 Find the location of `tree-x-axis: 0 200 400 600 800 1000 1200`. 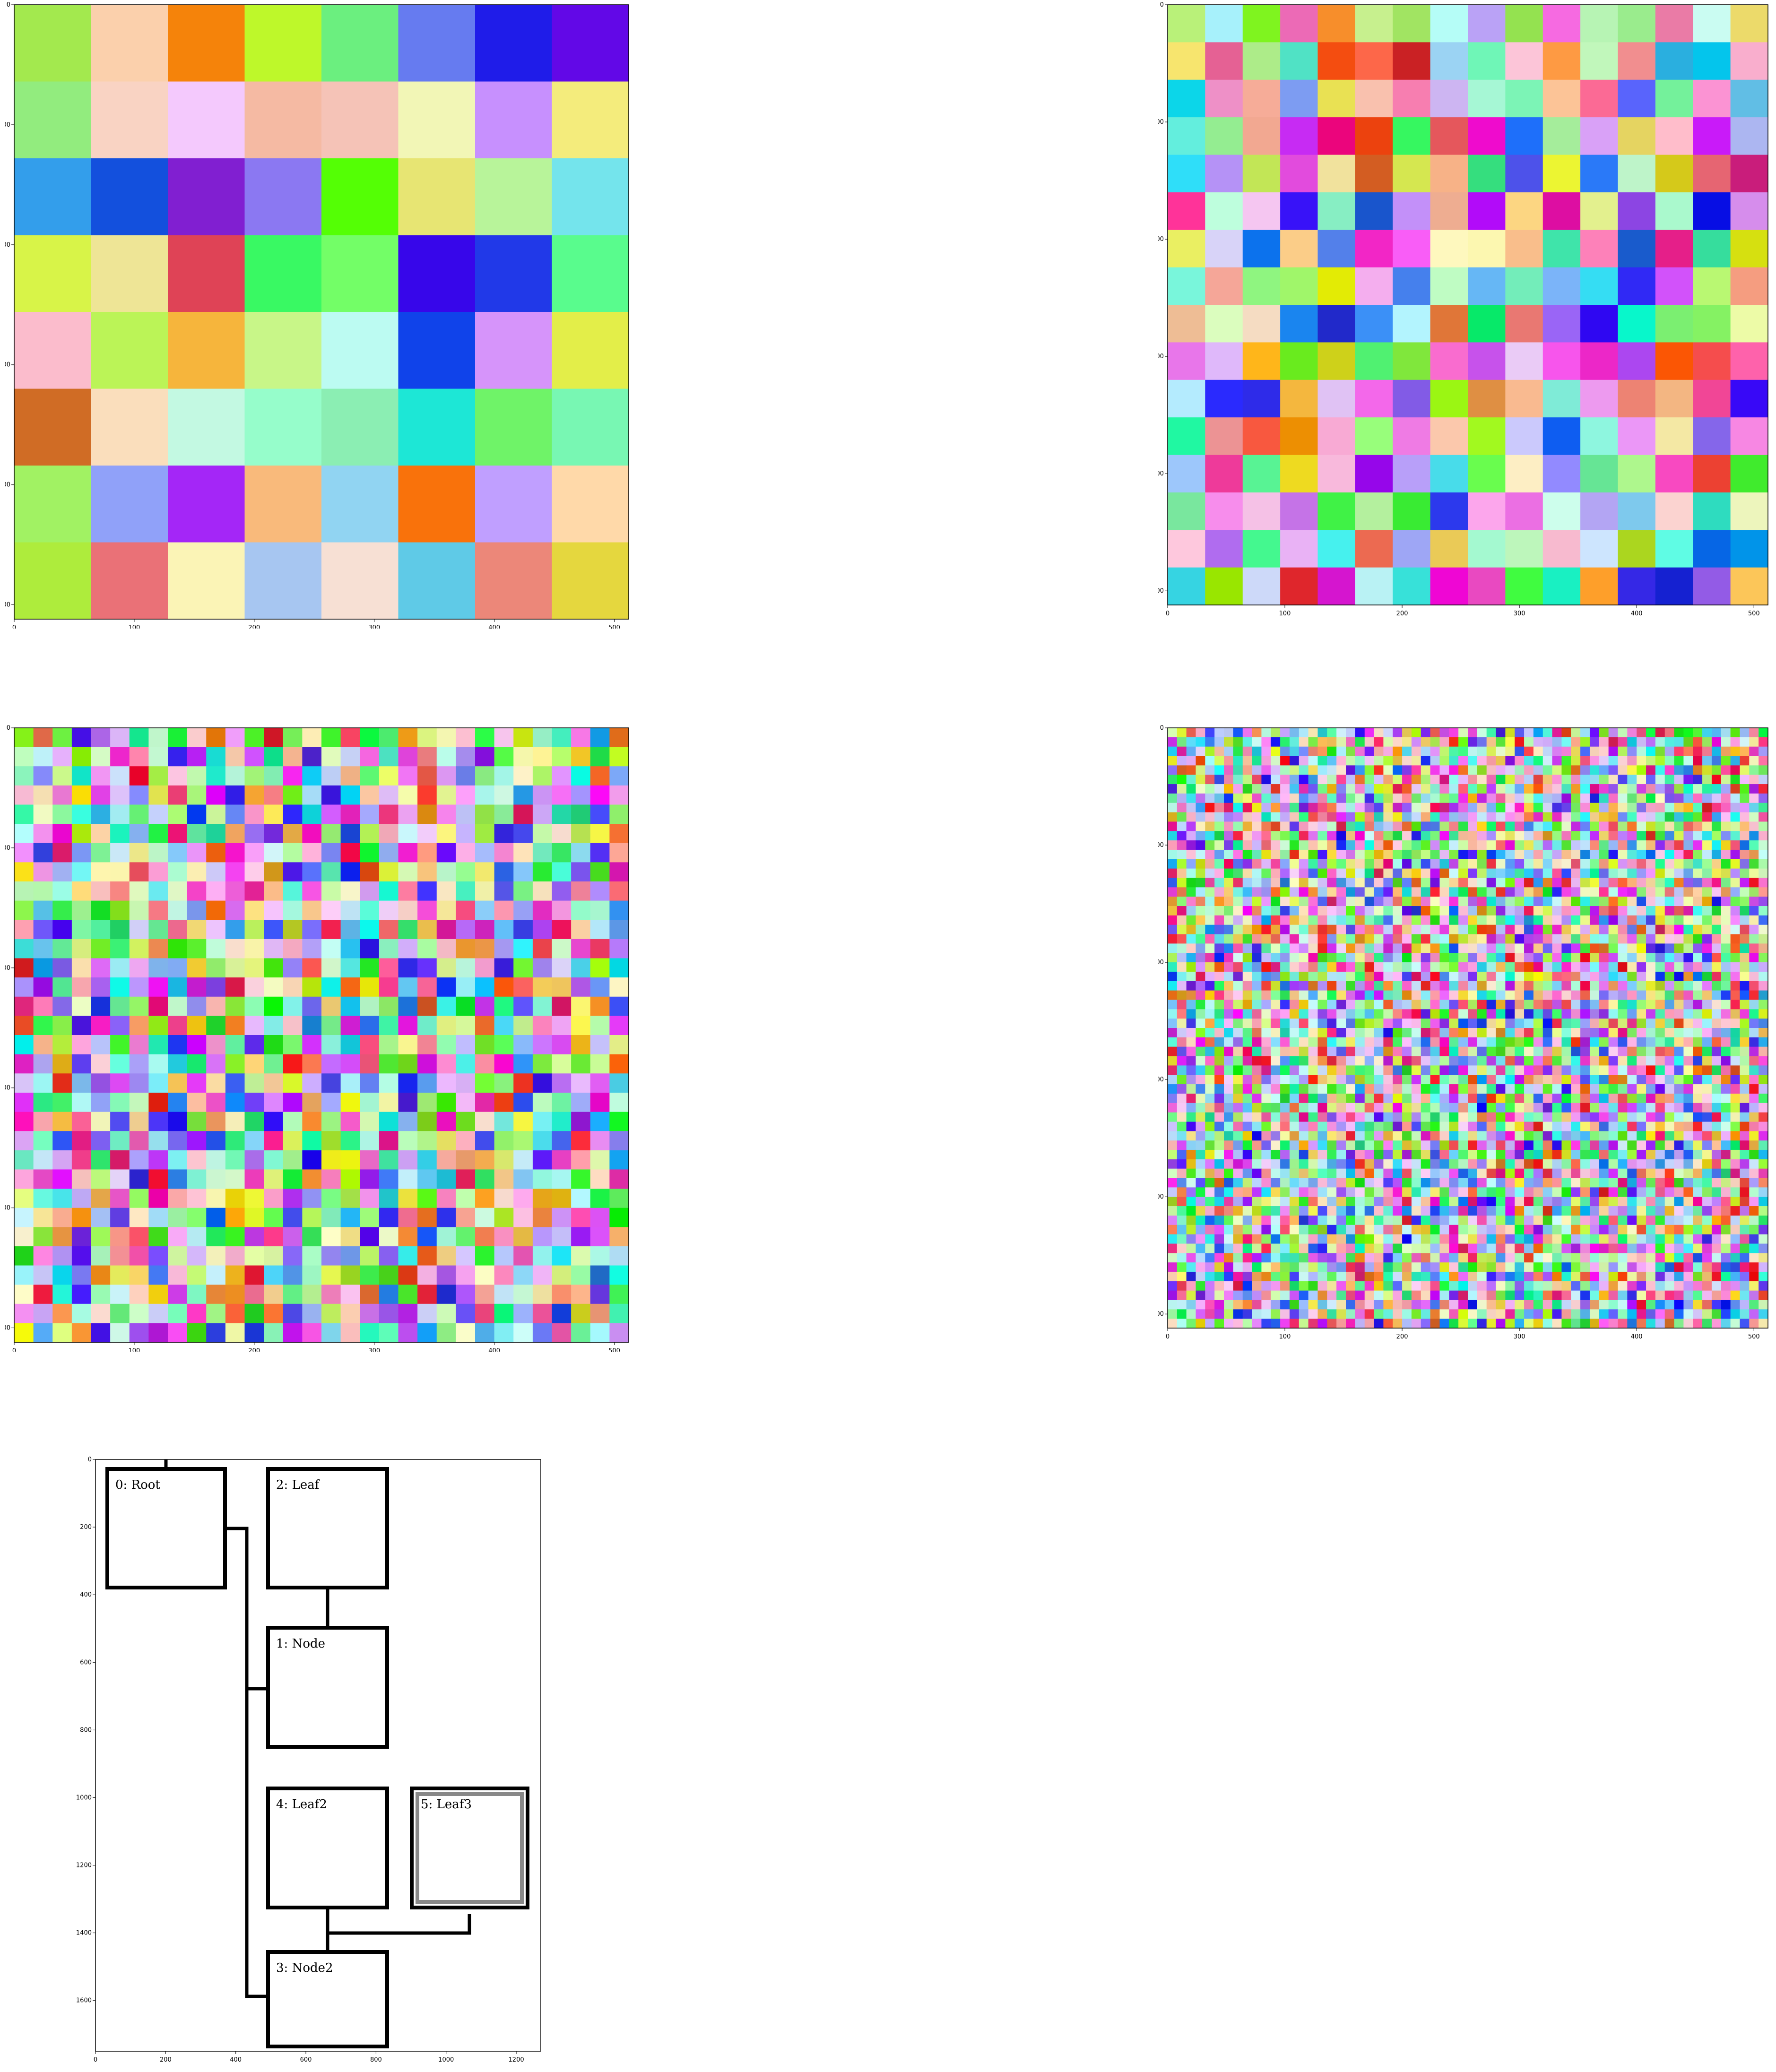

tree-x-axis: 0 200 400 600 800 1000 1200 is located at coordinates (309, 2057).